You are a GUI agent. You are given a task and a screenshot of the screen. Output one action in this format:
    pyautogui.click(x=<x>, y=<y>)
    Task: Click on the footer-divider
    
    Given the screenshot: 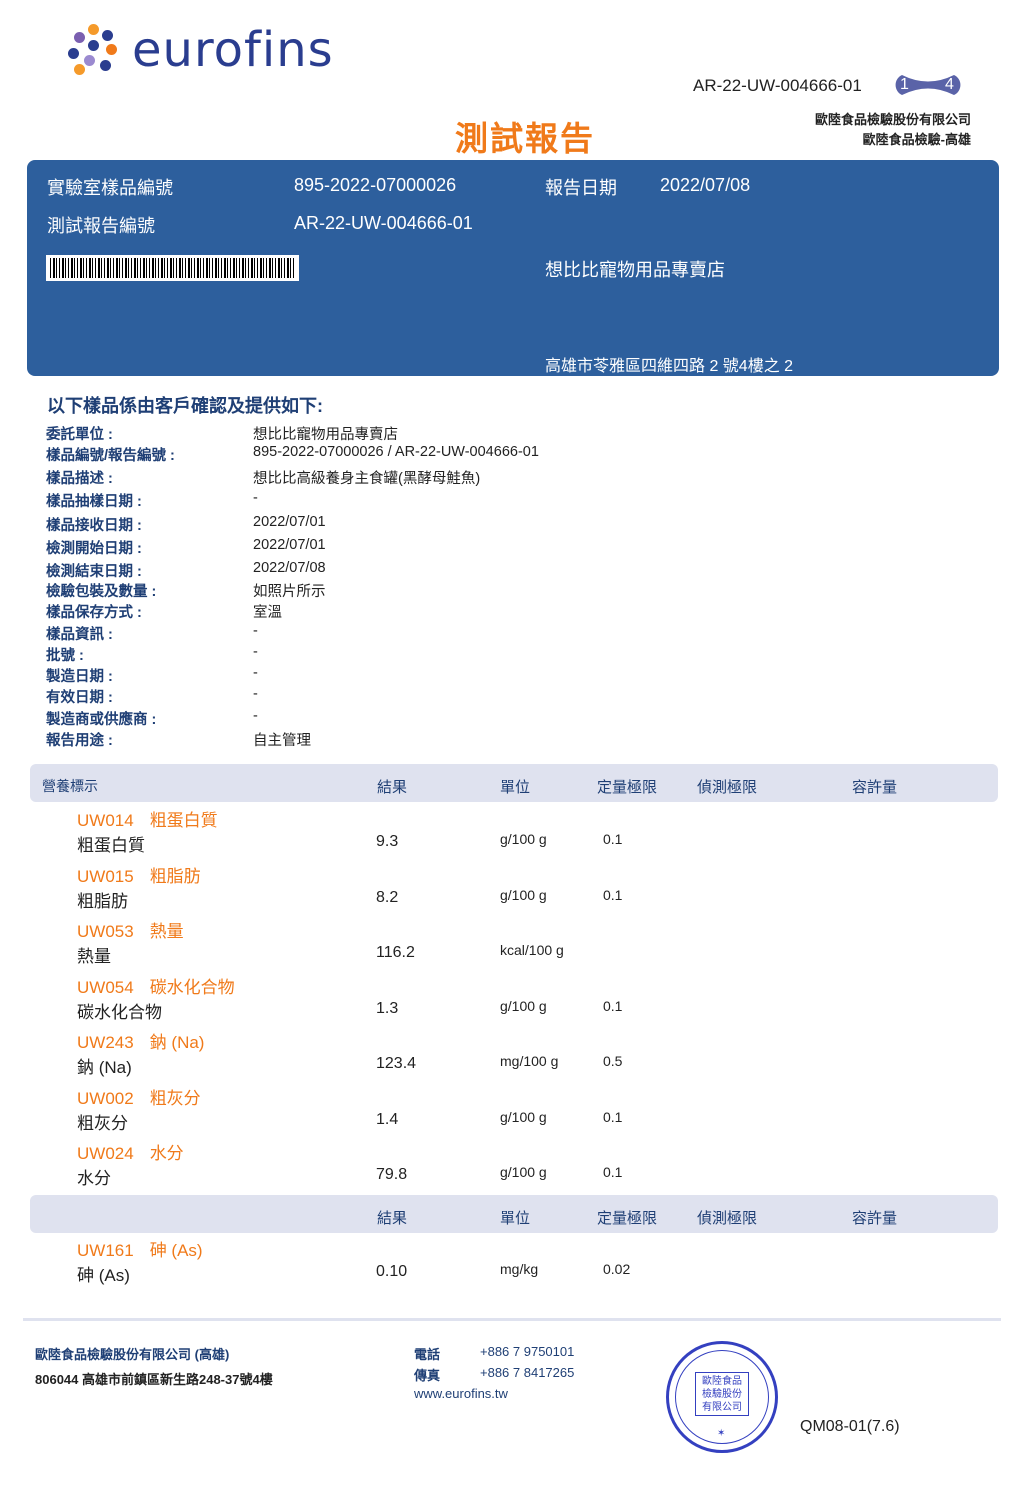 What is the action you would take?
    pyautogui.click(x=512, y=1319)
    